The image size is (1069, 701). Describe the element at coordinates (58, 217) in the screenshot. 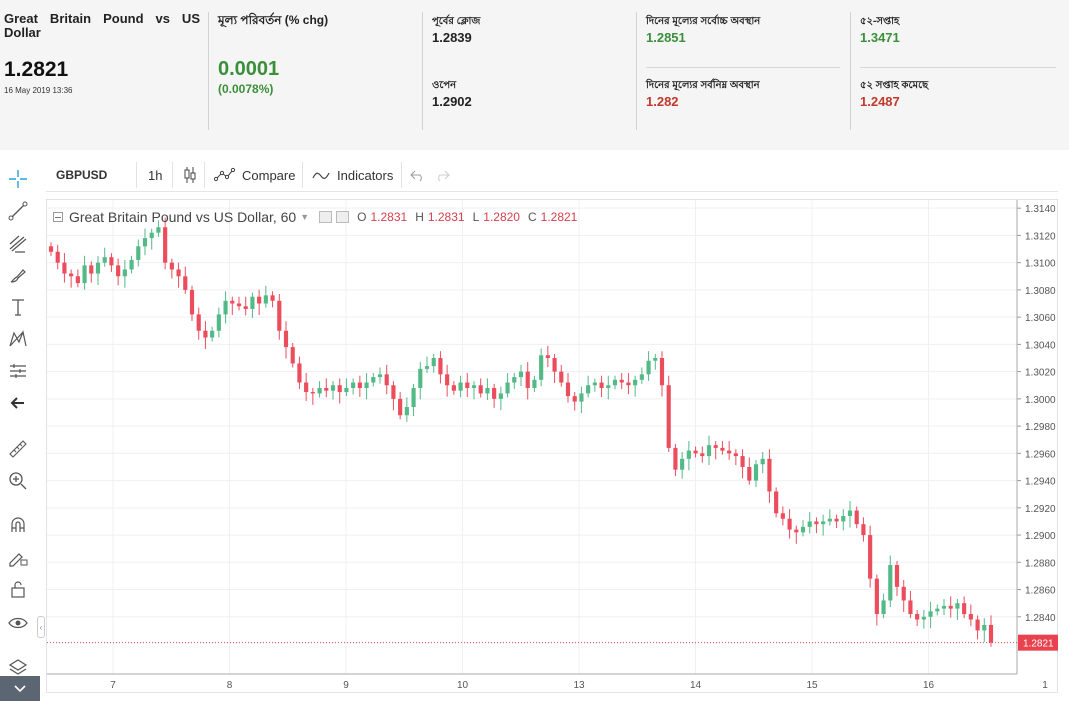

I see `collapse-legend-icon` at that location.